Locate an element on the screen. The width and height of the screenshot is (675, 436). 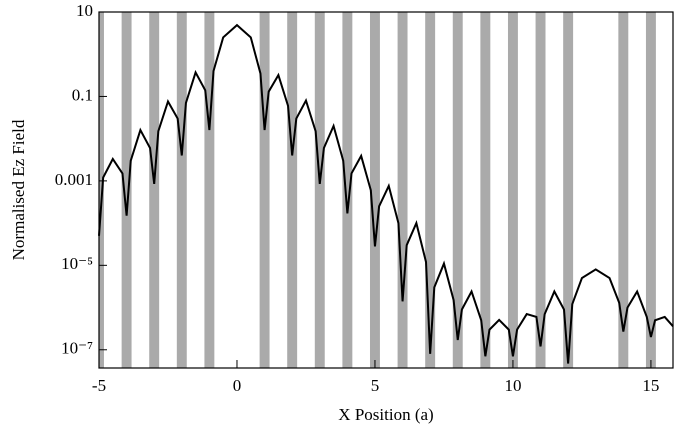
x-tick-label: 5 is located at coordinates (375, 385).